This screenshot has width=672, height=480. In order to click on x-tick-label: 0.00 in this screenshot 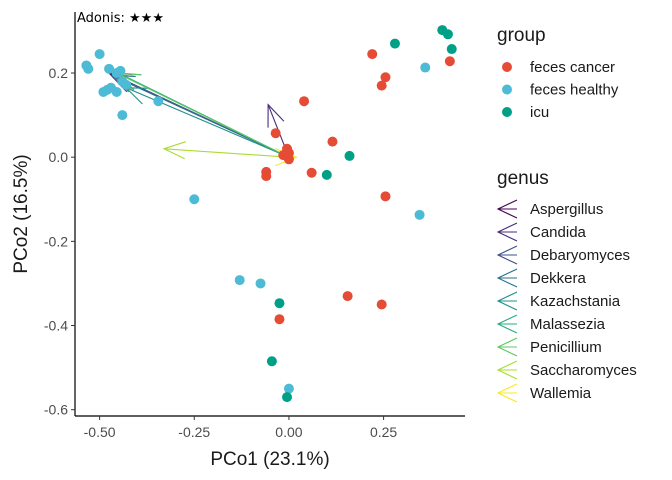, I will do `click(288, 432)`.